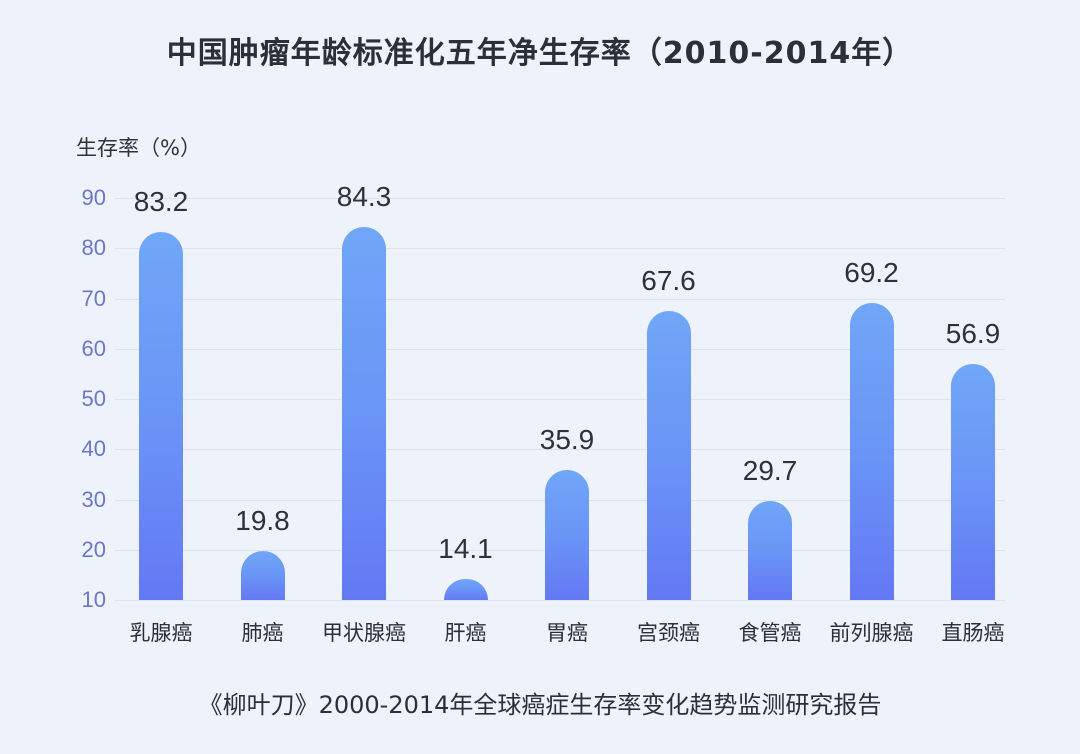 This screenshot has height=754, width=1080. I want to click on x-category-label: 肝癌, so click(465, 633).